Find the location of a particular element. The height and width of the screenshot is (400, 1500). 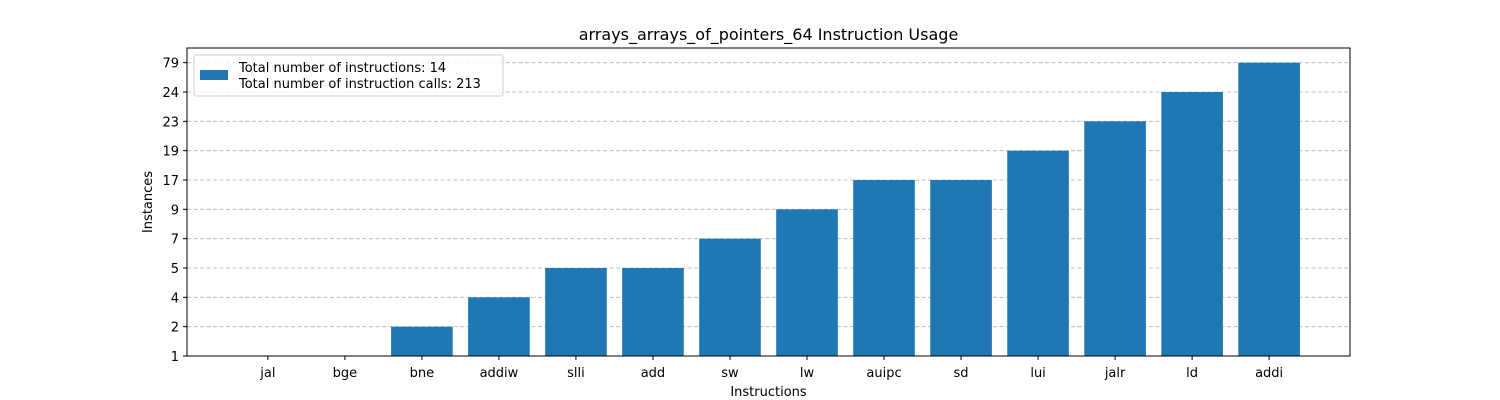

y-tick-label: 79 is located at coordinates (170, 64).